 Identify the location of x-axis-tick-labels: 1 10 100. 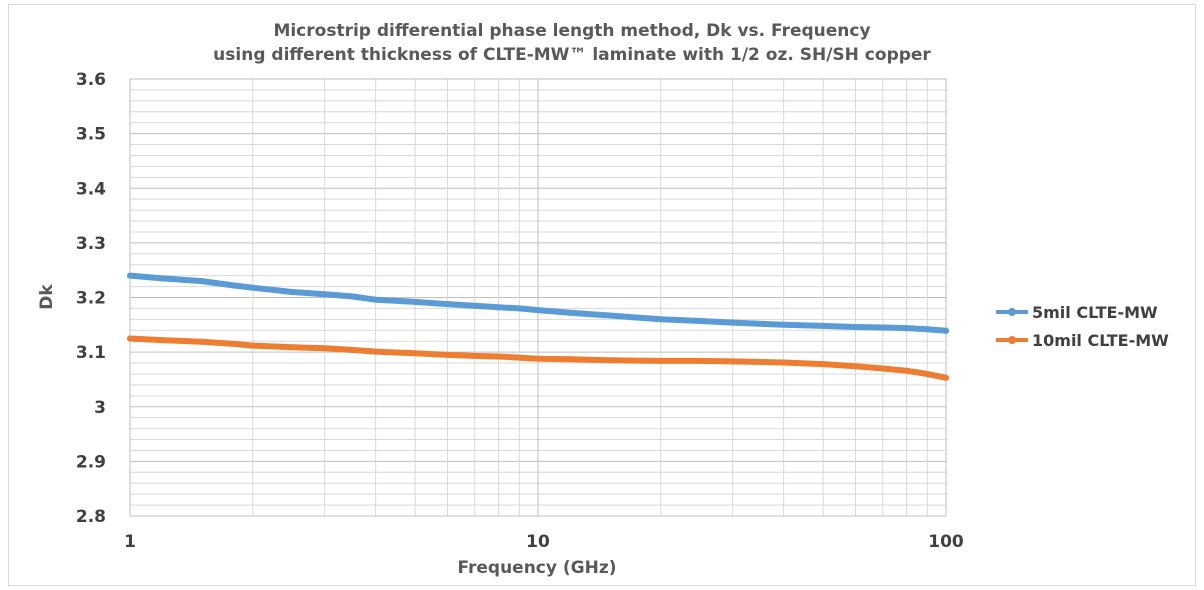
(544, 542).